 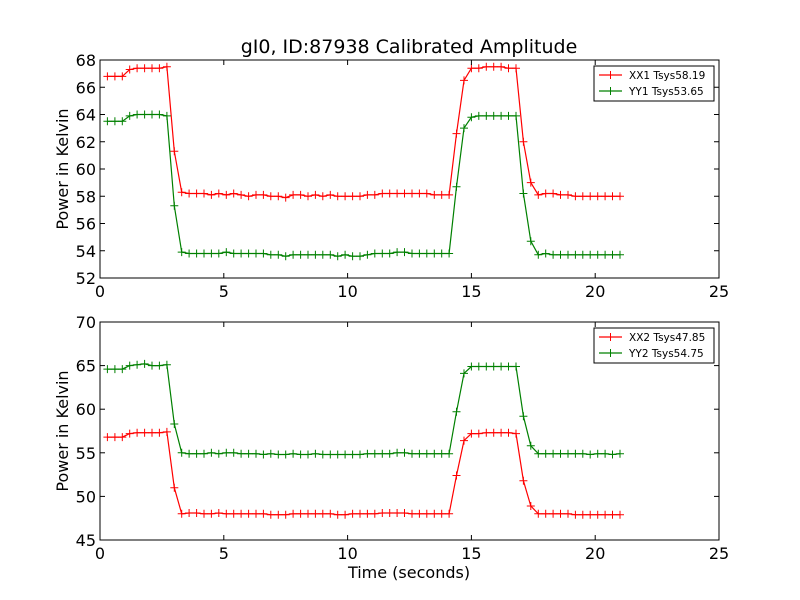 I want to click on y-tick-label: 62, so click(x=86, y=142).